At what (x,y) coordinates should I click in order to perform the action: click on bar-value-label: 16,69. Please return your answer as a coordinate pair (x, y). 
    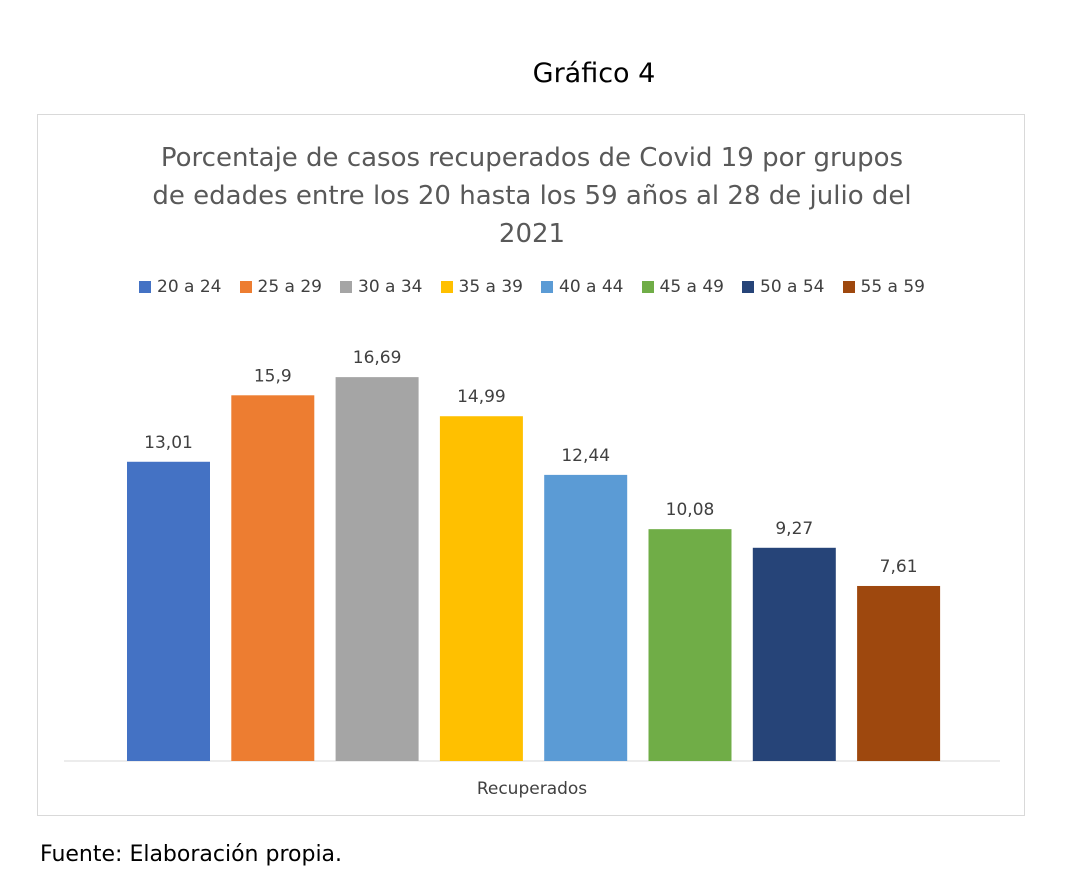
    Looking at the image, I should click on (377, 358).